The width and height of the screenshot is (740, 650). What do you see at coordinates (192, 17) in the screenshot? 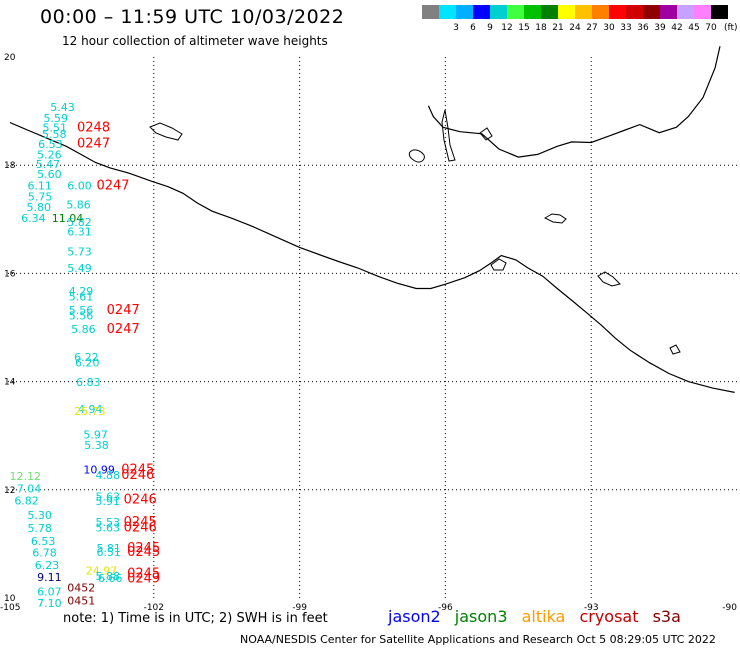
I see `map-title: 00:00 – 11:59 UTC 10/03/2022` at bounding box center [192, 17].